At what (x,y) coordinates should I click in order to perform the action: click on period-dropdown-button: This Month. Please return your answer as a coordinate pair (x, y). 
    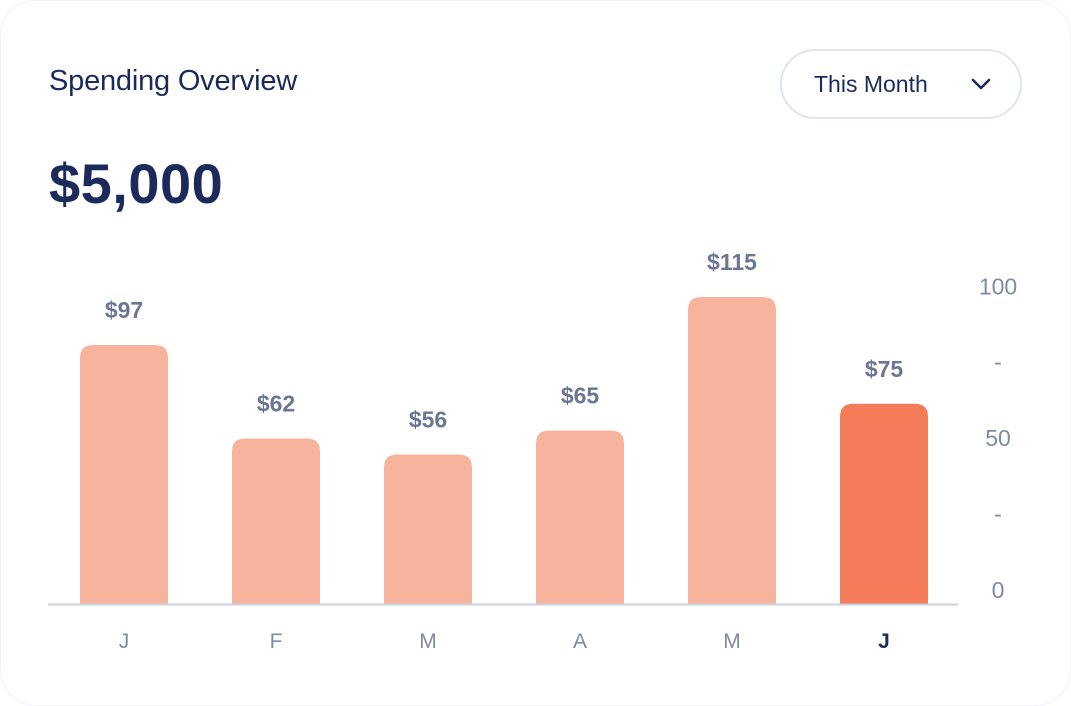
    Looking at the image, I should click on (901, 84).